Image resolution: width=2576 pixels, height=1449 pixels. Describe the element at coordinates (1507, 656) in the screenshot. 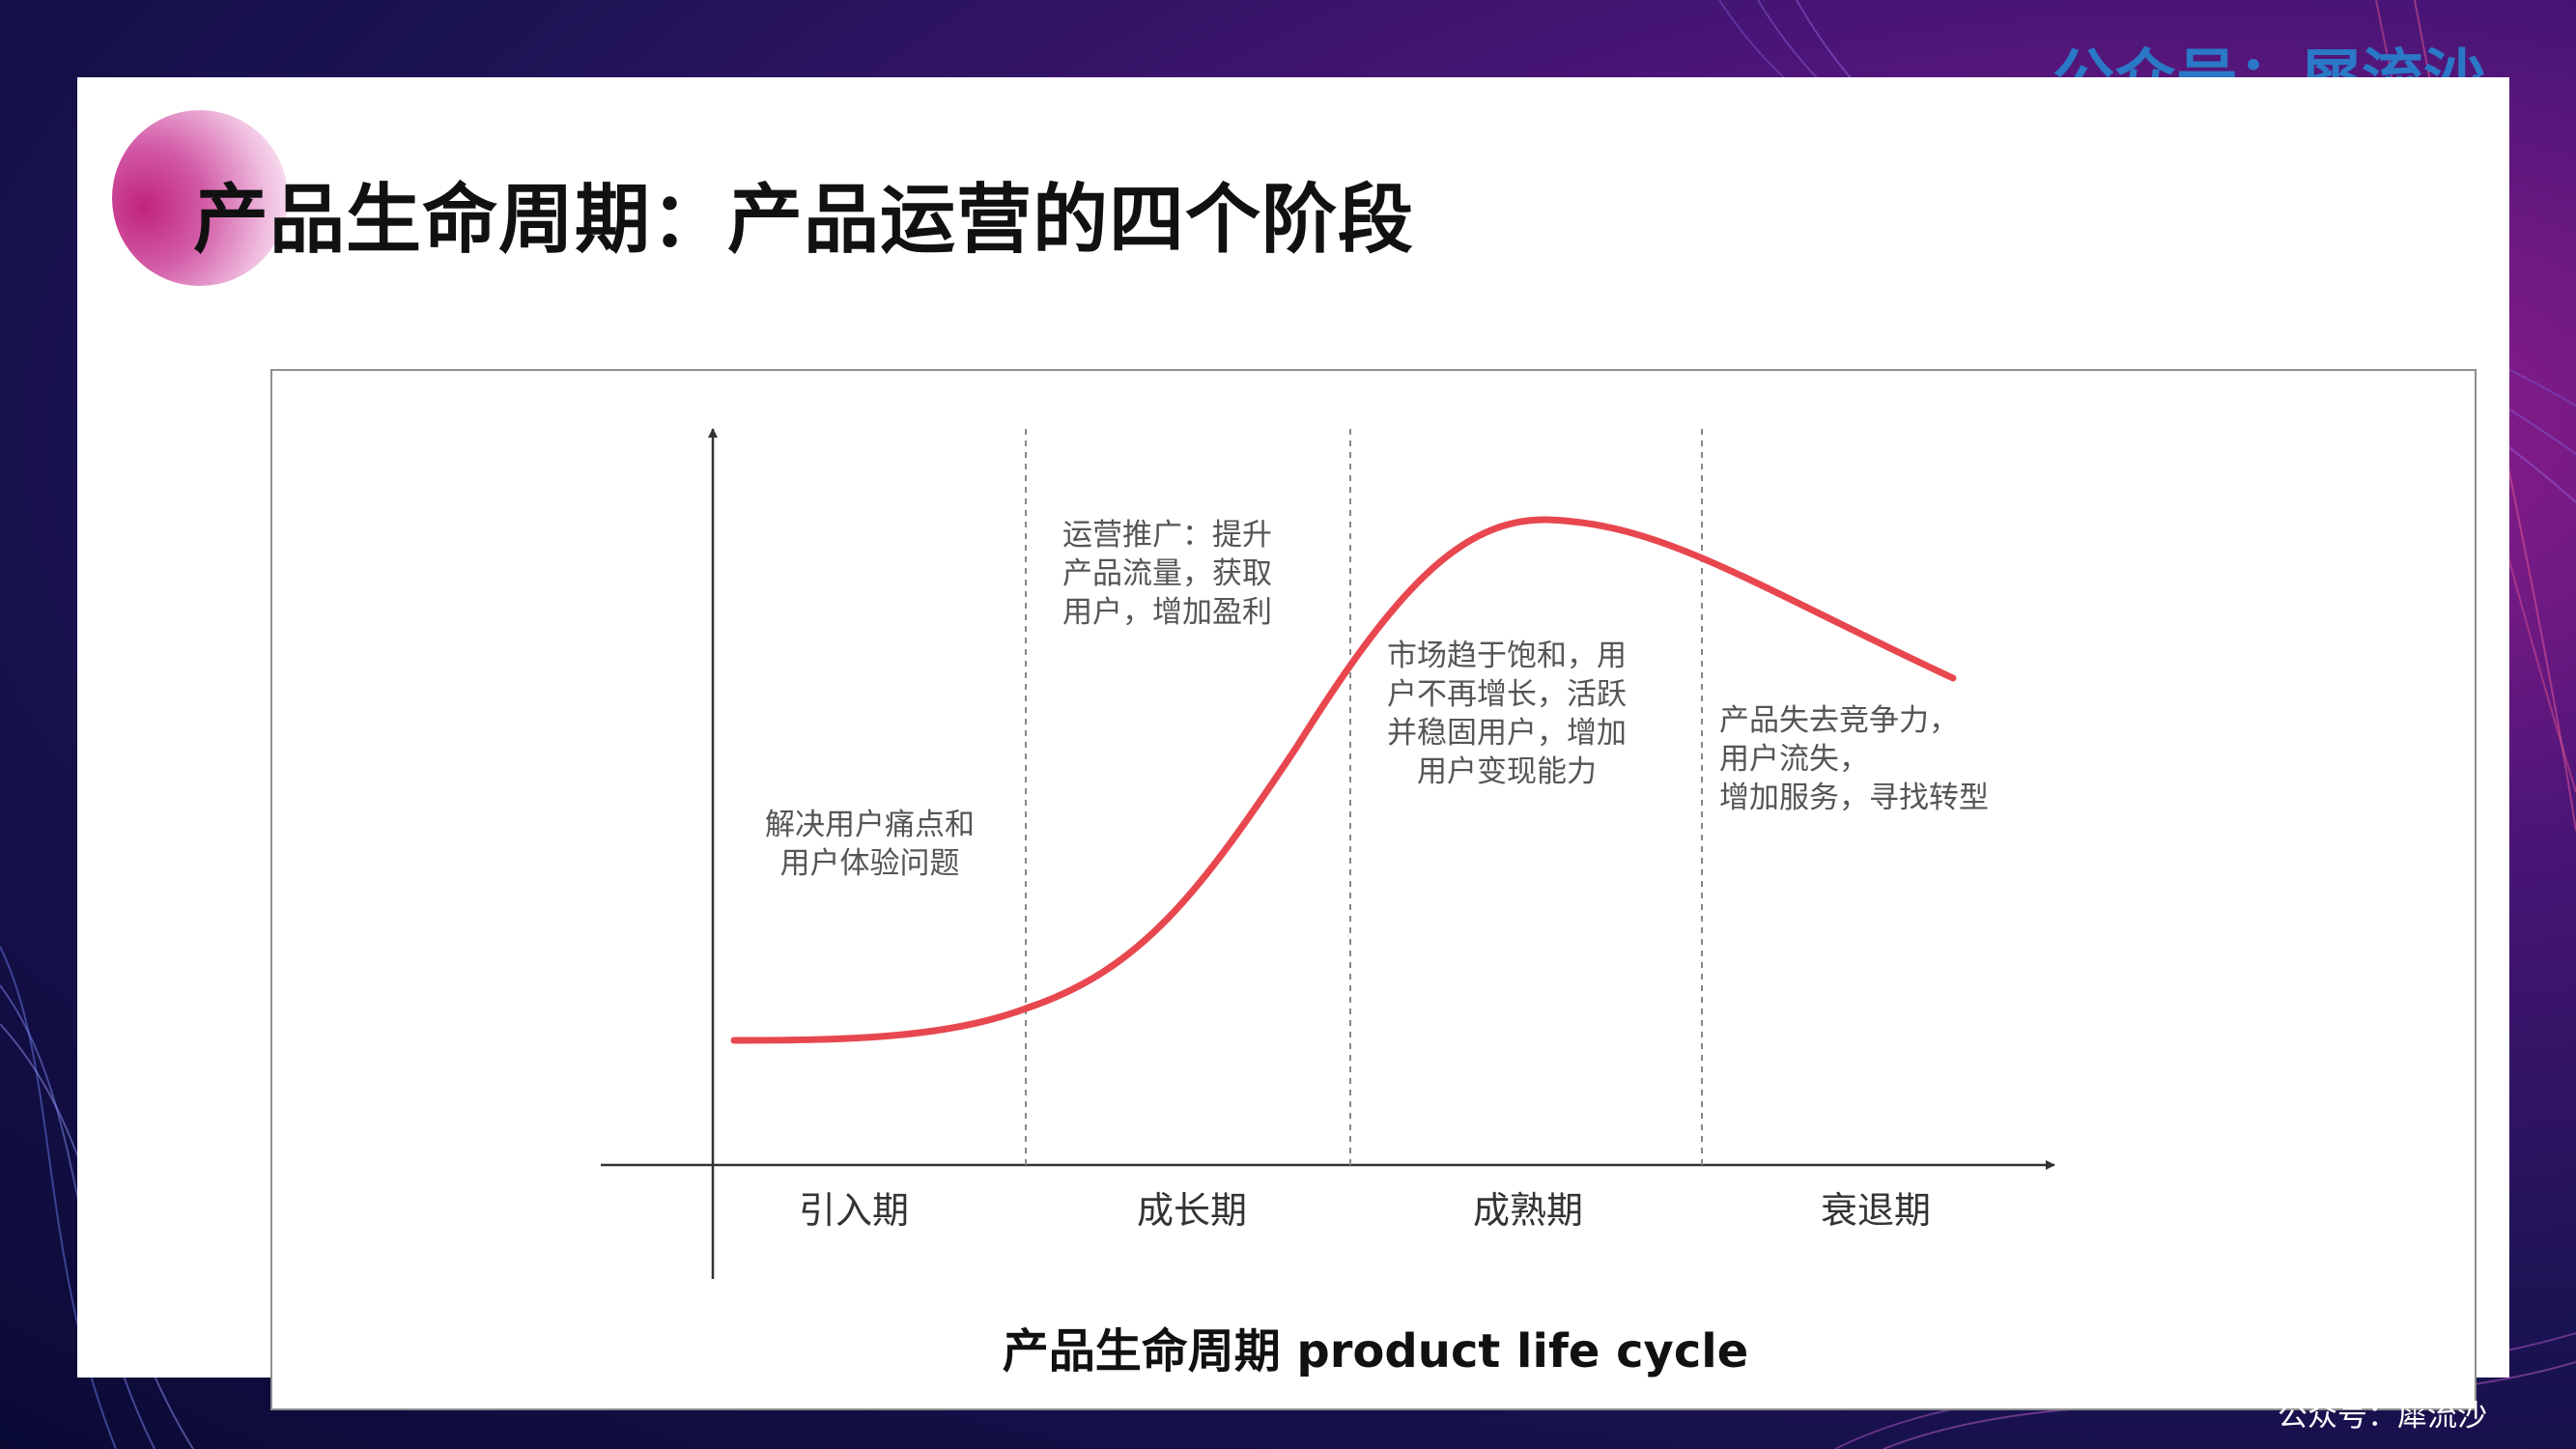

I see `note-line: 市场趋于饱和，用` at that location.